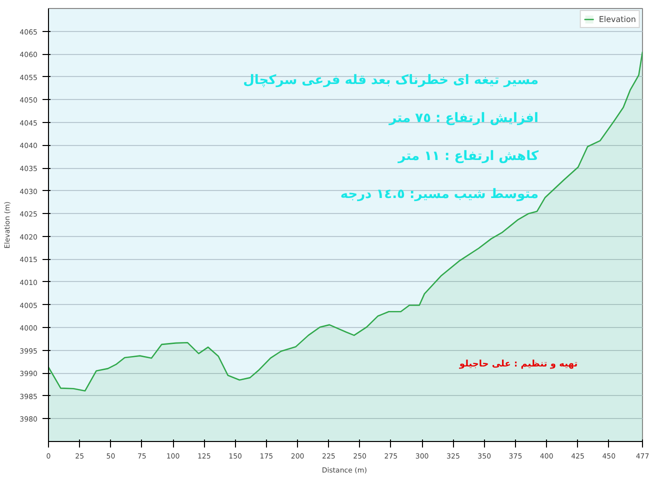 The image size is (650, 477). What do you see at coordinates (463, 118) in the screenshot?
I see `annotation: افزایش ارتفاع : ٧٥ متر` at bounding box center [463, 118].